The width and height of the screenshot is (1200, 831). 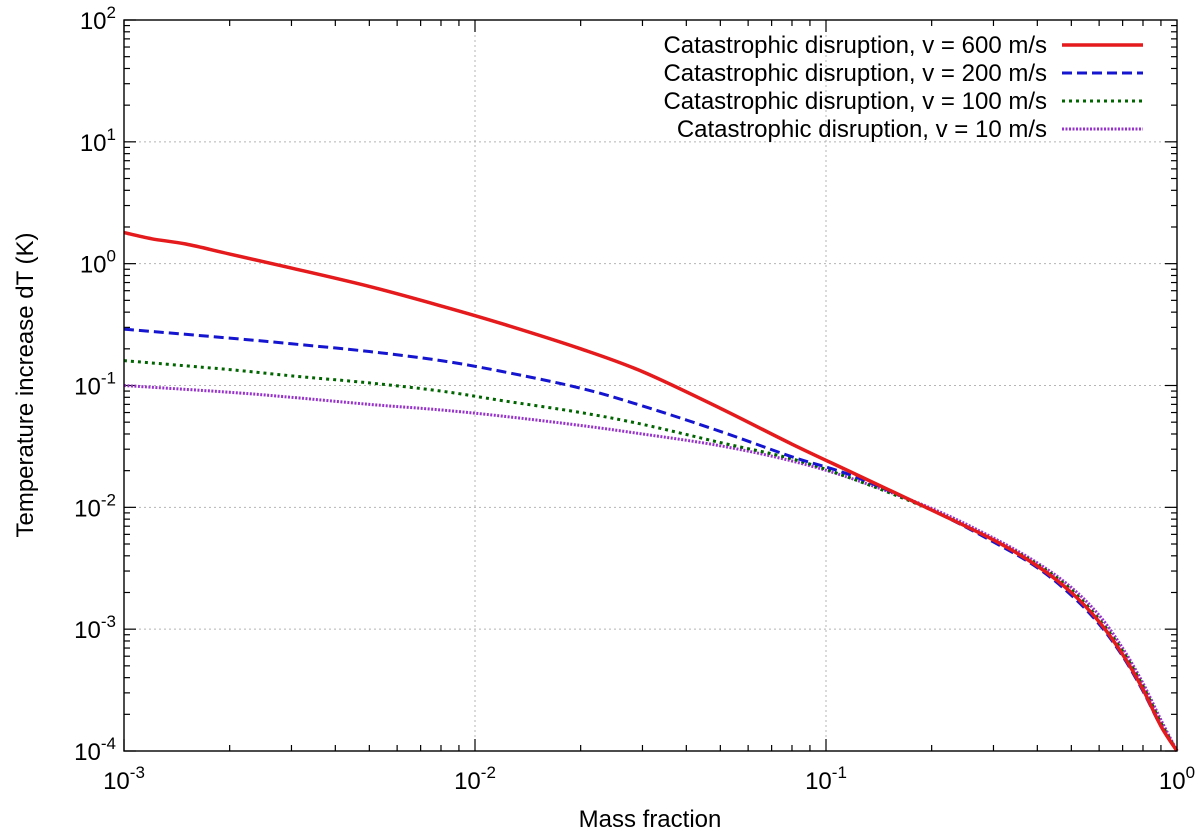 I want to click on y-axis-label: Temperature increase dT (K), so click(x=25, y=384).